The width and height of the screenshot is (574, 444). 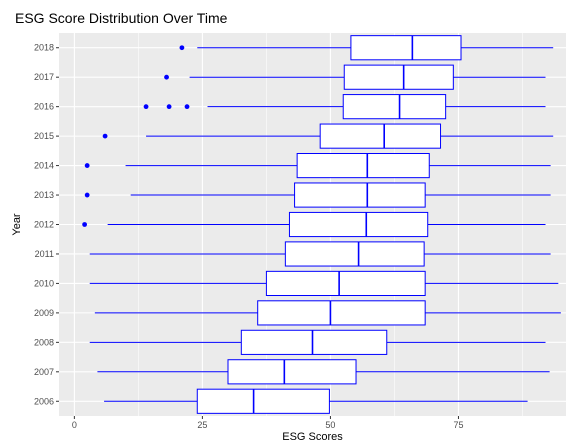 I want to click on y-tick-label: 2012, so click(x=44, y=225).